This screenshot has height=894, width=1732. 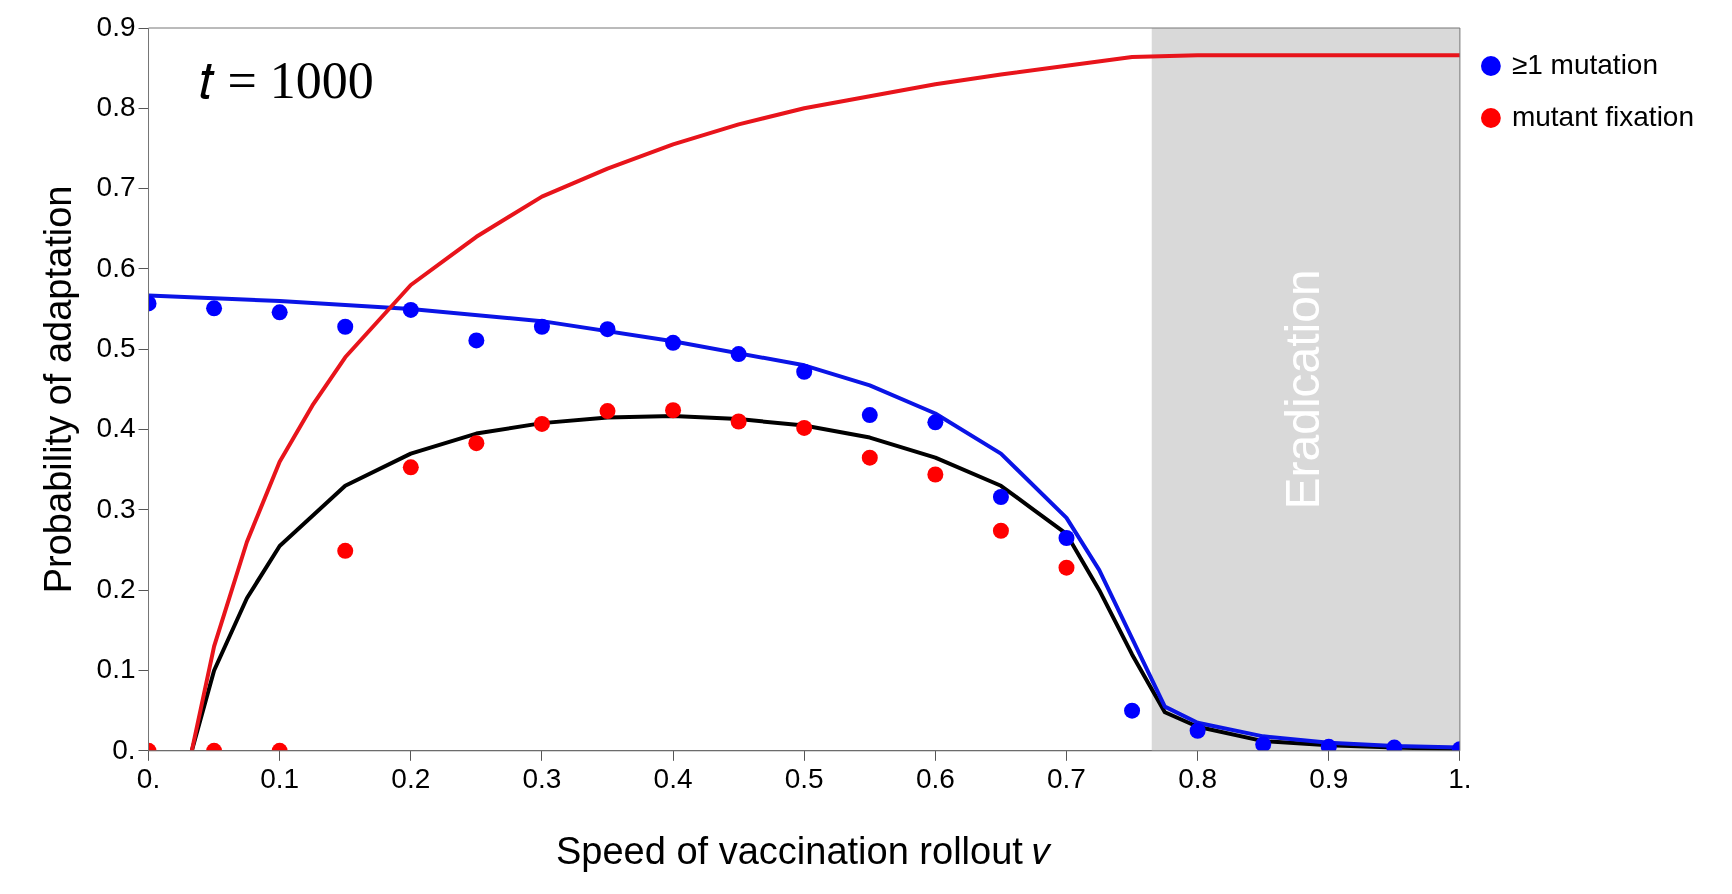 What do you see at coordinates (116, 187) in the screenshot?
I see `y-tick-label: 0.7` at bounding box center [116, 187].